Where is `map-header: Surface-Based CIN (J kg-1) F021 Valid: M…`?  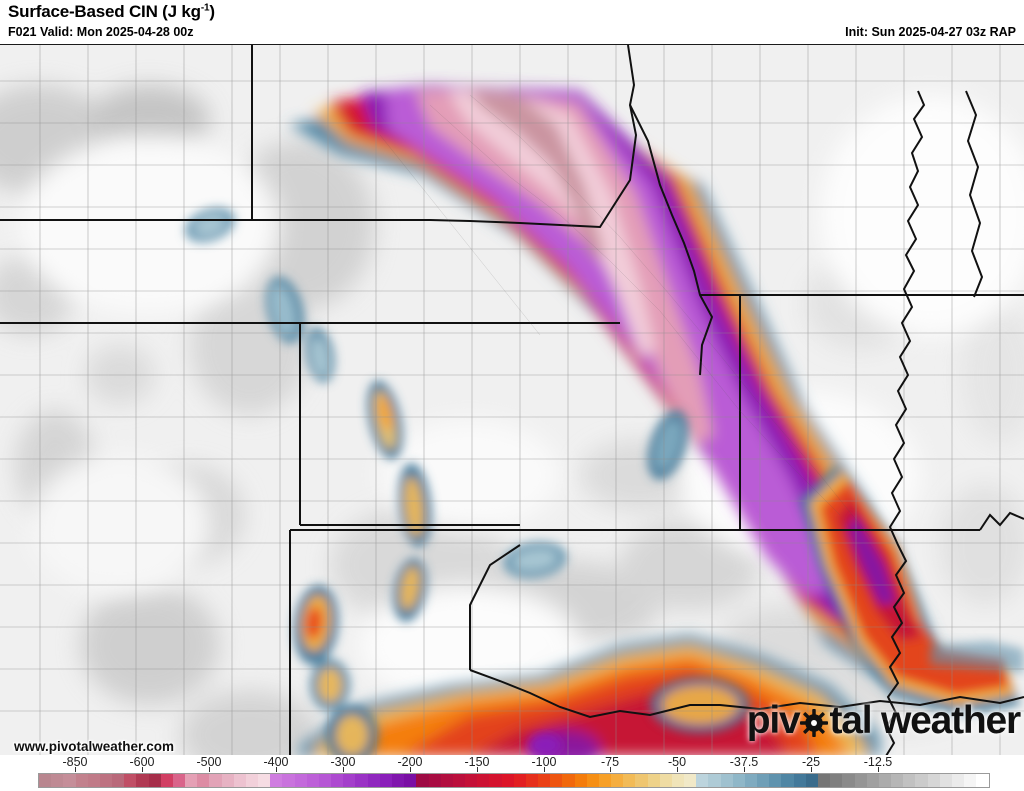
map-header: Surface-Based CIN (J kg-1) F021 Valid: M… is located at coordinates (512, 22).